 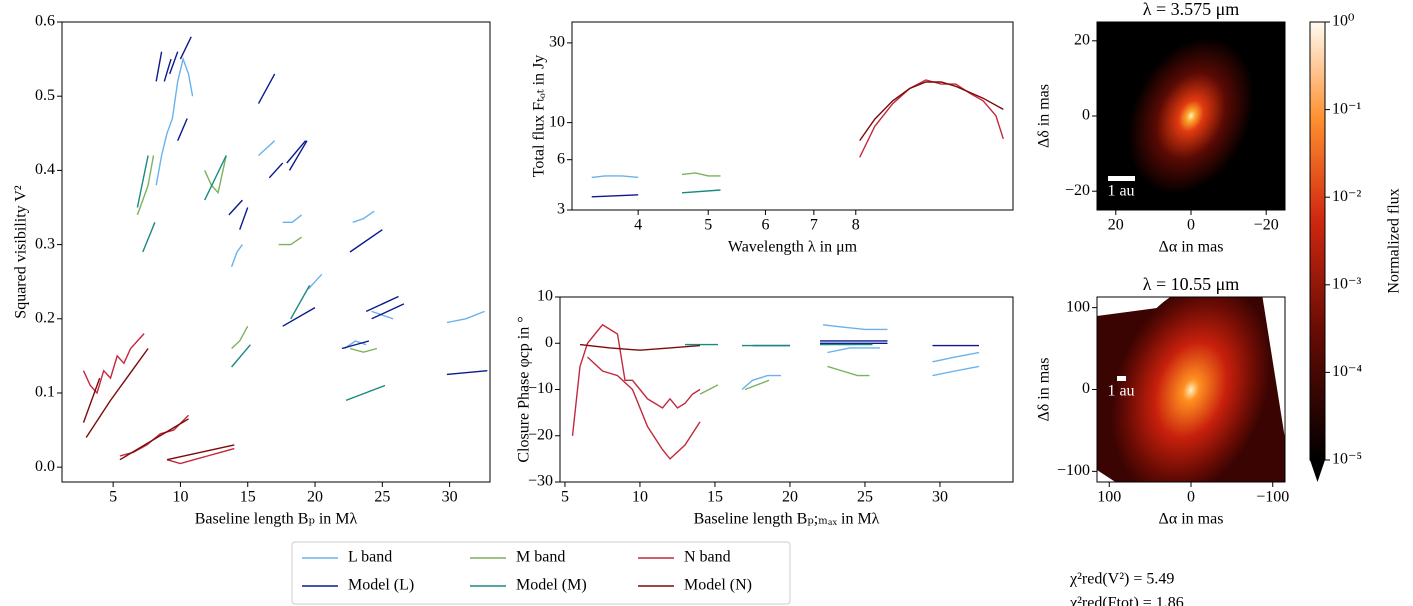 What do you see at coordinates (21, 252) in the screenshot?
I see `y-axis-label: Squared visibility V²` at bounding box center [21, 252].